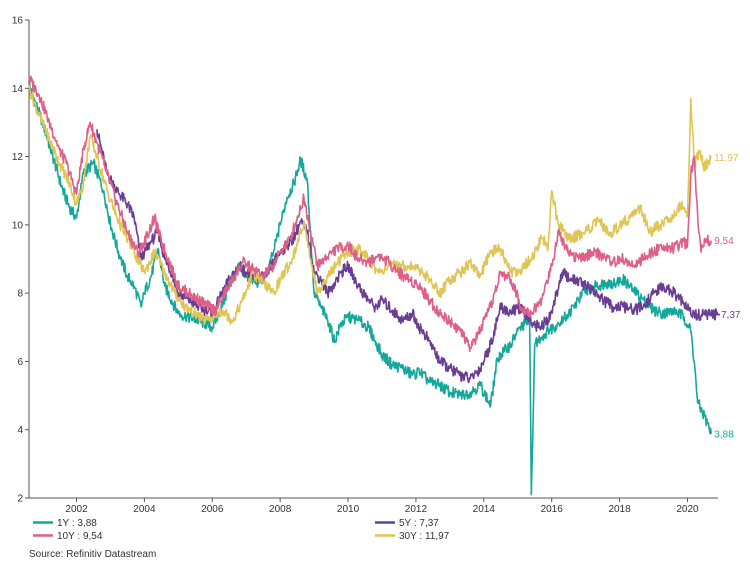 Image resolution: width=750 pixels, height=567 pixels. Describe the element at coordinates (725, 296) in the screenshot. I see `end-labels: 3,88 7,37 11,97 9,54` at that location.